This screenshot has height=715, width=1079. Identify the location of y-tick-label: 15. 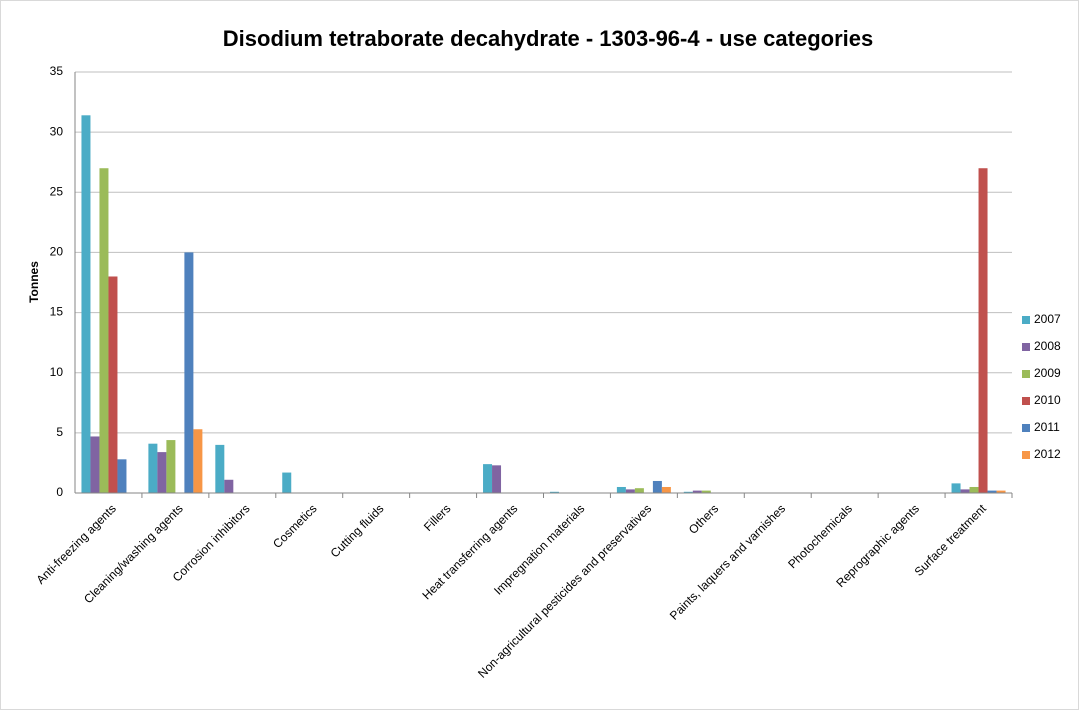
(57, 312).